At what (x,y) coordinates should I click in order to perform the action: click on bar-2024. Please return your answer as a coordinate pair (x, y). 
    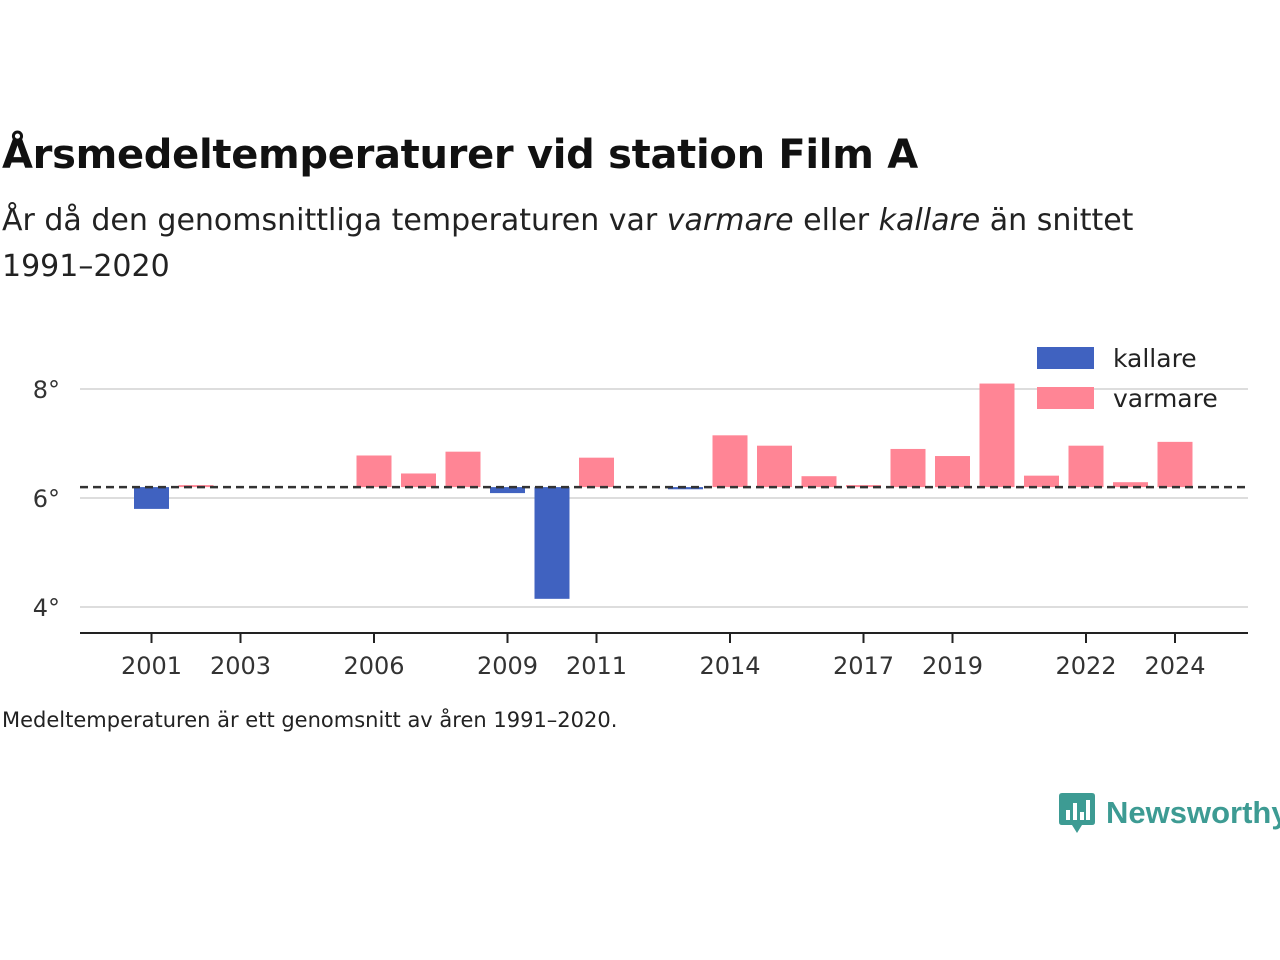
    Looking at the image, I should click on (1175, 464).